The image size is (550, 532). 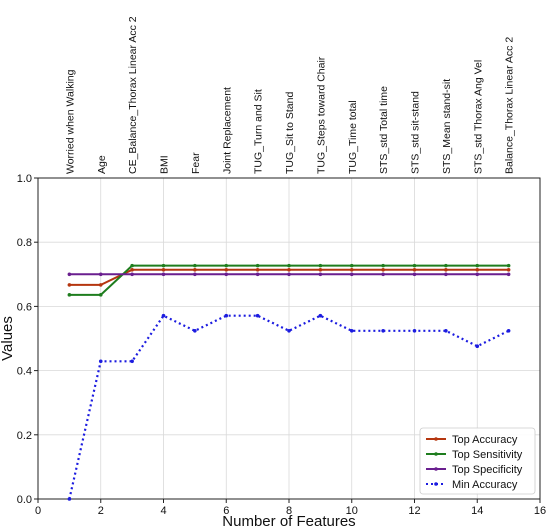 What do you see at coordinates (352, 511) in the screenshot?
I see `x-tick-label: 10` at bounding box center [352, 511].